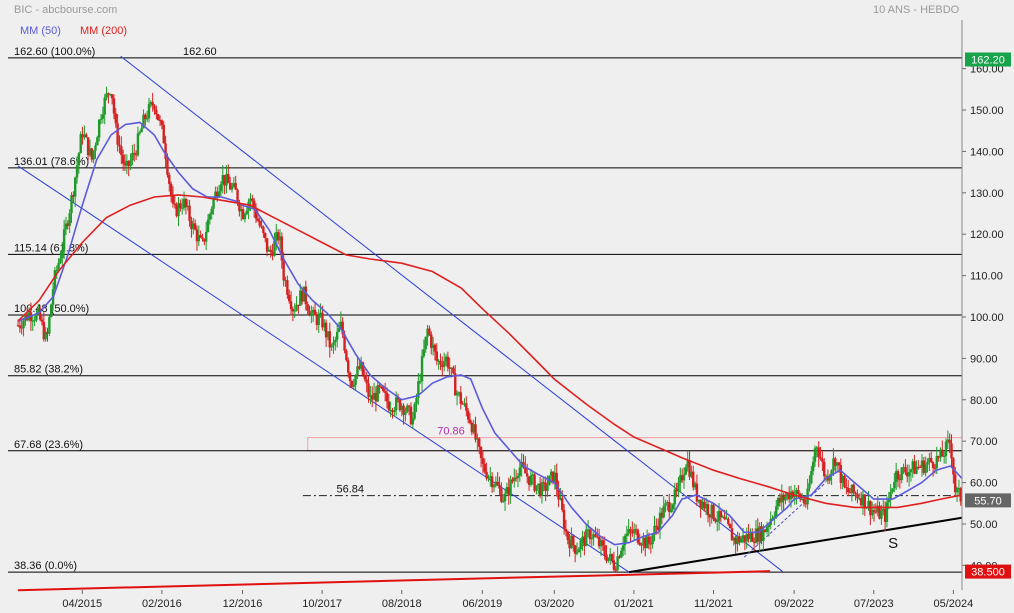  What do you see at coordinates (987, 152) in the screenshot?
I see `y-tick-label: 140.00` at bounding box center [987, 152].